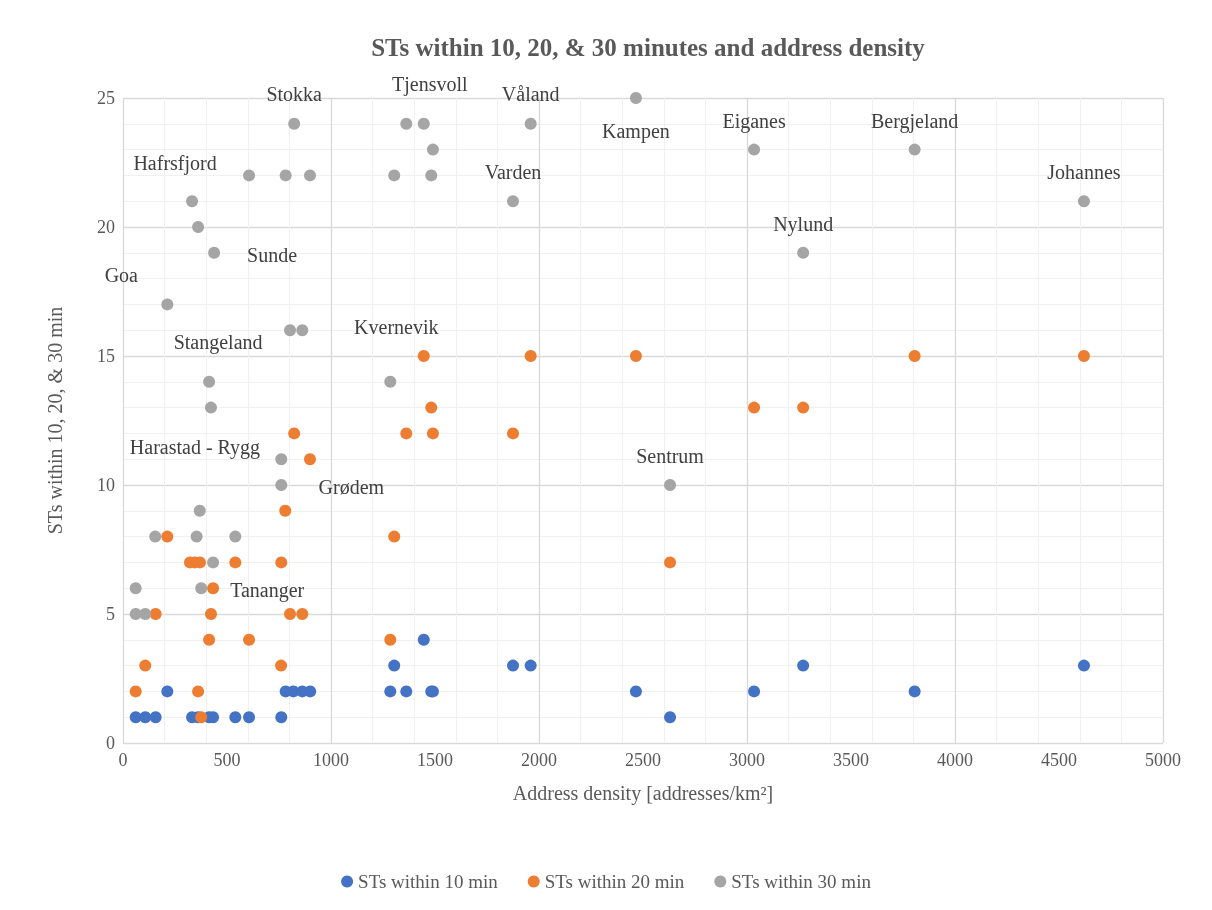 The image size is (1212, 910). What do you see at coordinates (513, 172) in the screenshot?
I see `annotation: Varden` at bounding box center [513, 172].